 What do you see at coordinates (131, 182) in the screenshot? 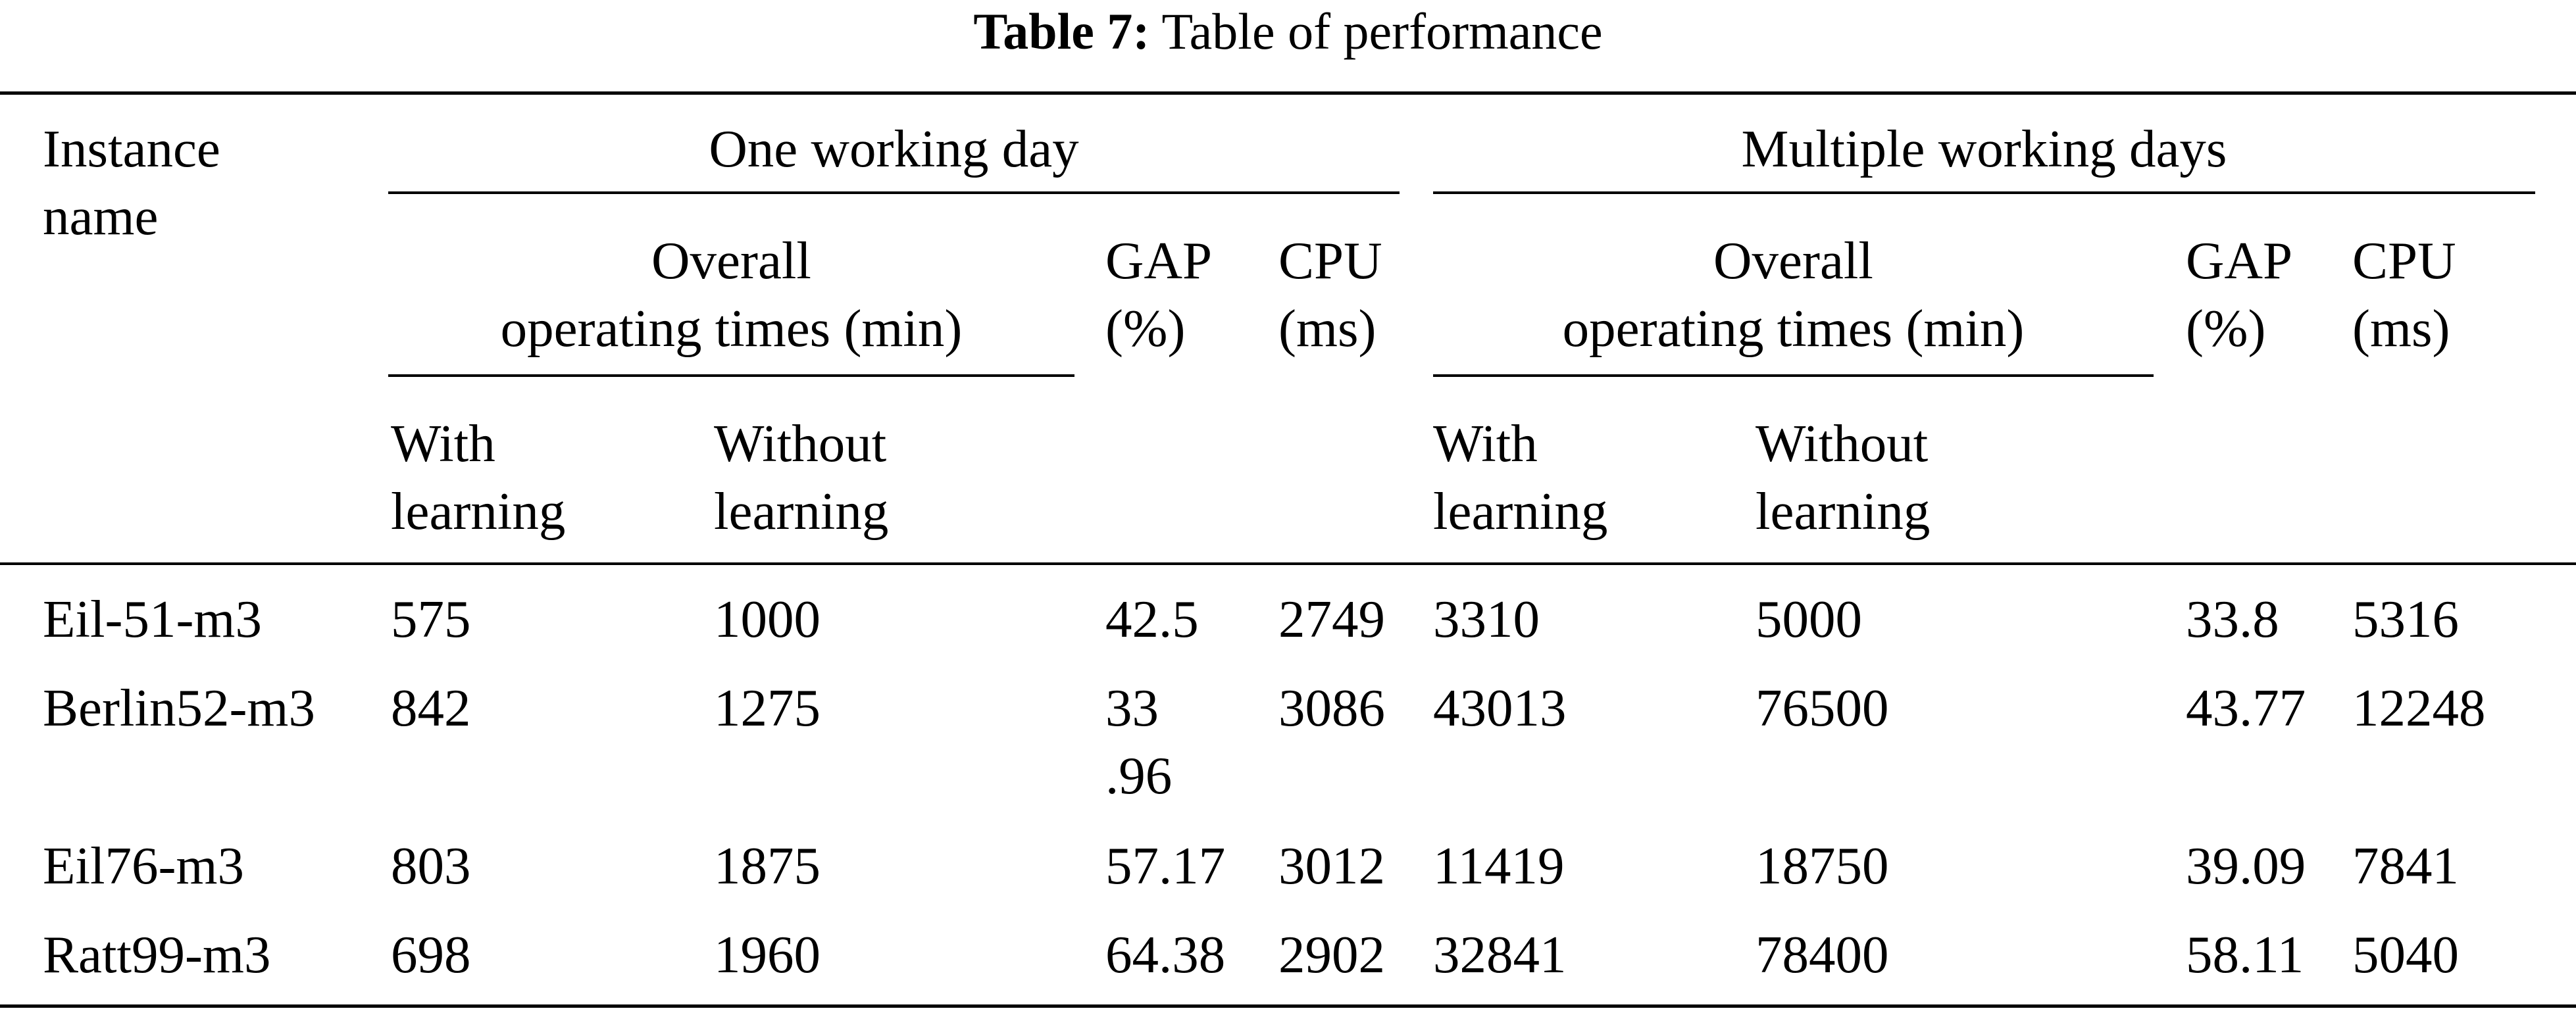
I see `header-instance-name: Instance name` at bounding box center [131, 182].